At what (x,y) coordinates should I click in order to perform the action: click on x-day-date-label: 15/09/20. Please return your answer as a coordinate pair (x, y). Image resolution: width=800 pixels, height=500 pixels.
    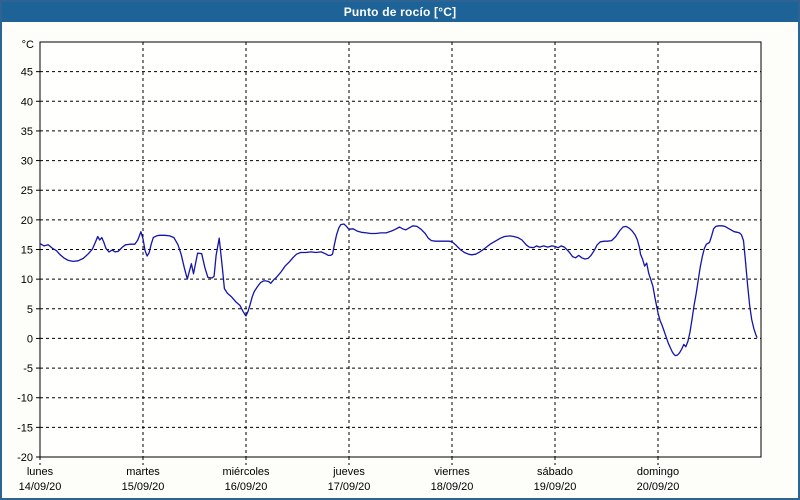
    Looking at the image, I should click on (143, 487).